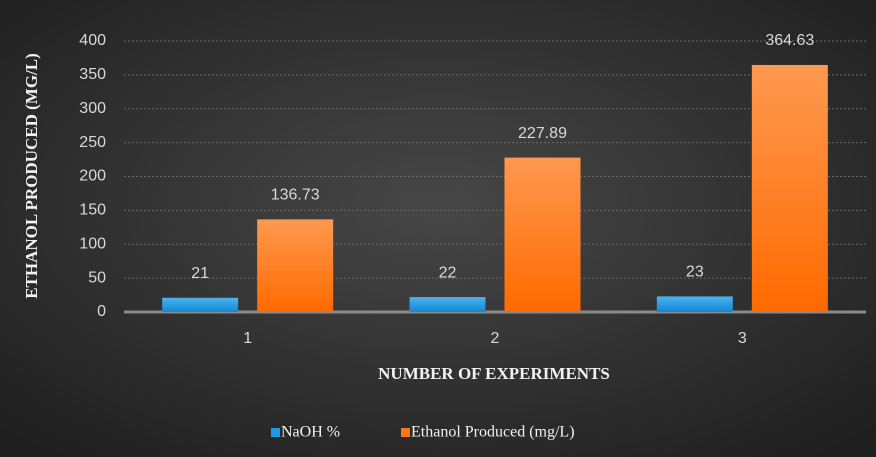 This screenshot has width=876, height=457. What do you see at coordinates (247, 338) in the screenshot?
I see `x-tick-label: 1` at bounding box center [247, 338].